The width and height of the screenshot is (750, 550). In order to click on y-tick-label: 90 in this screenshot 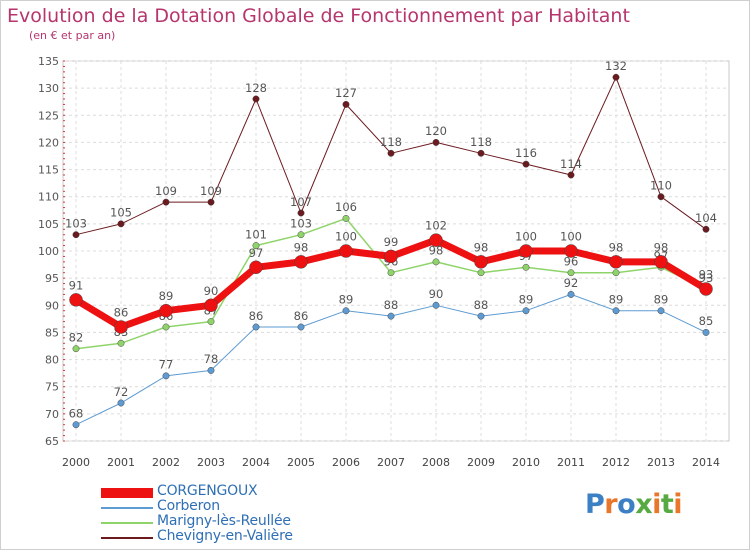, I will do `click(52, 305)`.